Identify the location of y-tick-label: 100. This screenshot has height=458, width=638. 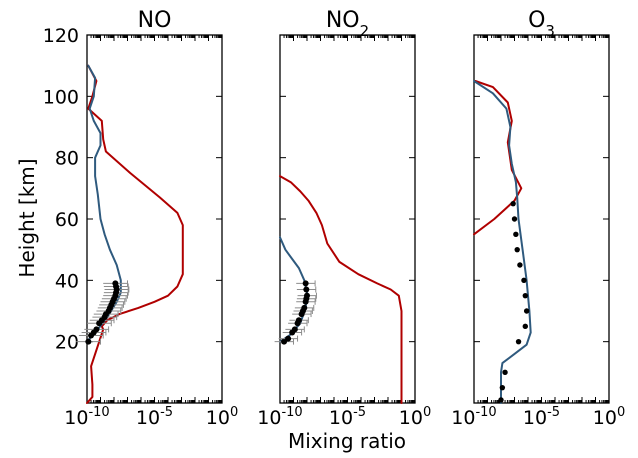
(61, 97).